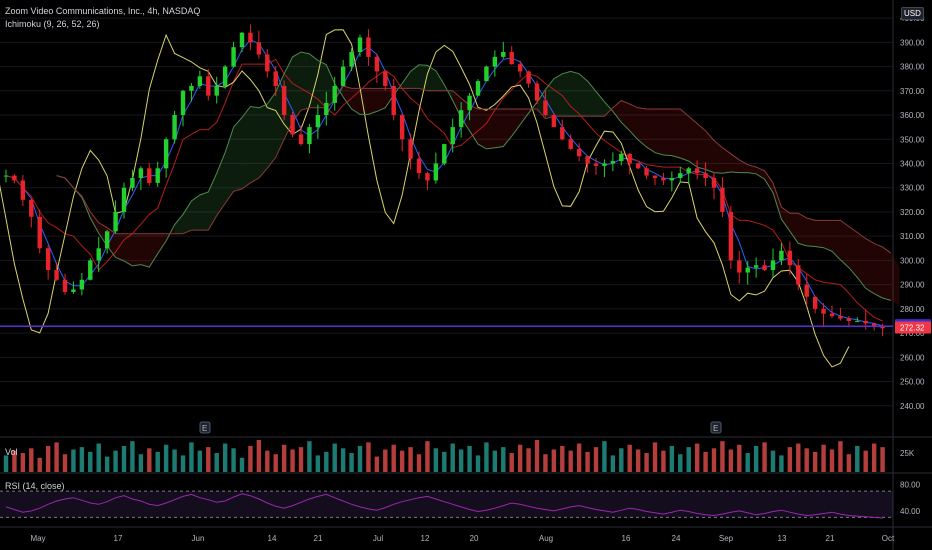 This screenshot has width=932, height=550. I want to click on volume-legend: Vol, so click(11, 452).